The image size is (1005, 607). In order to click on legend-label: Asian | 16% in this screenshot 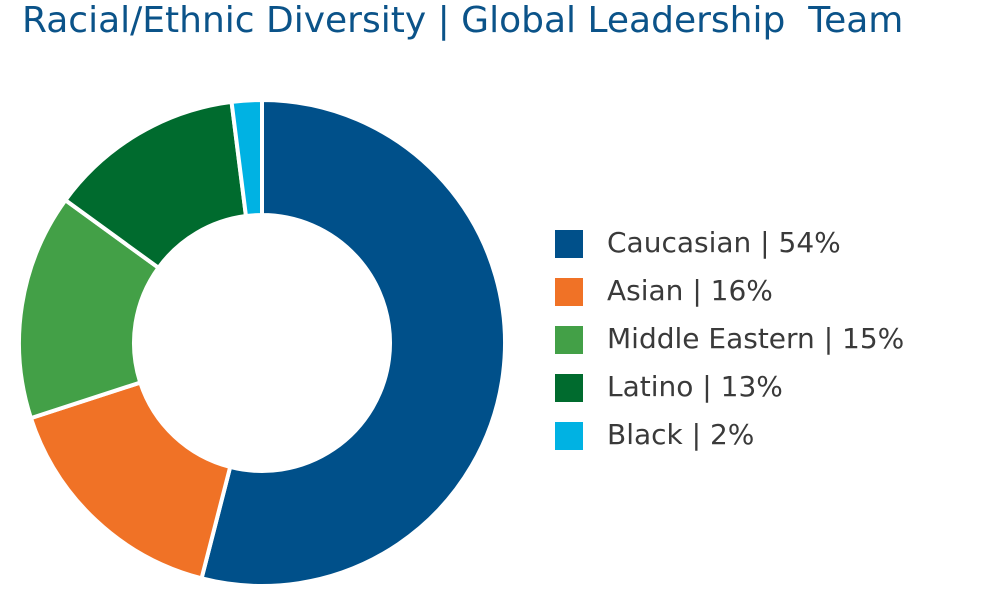, I will do `click(690, 290)`.